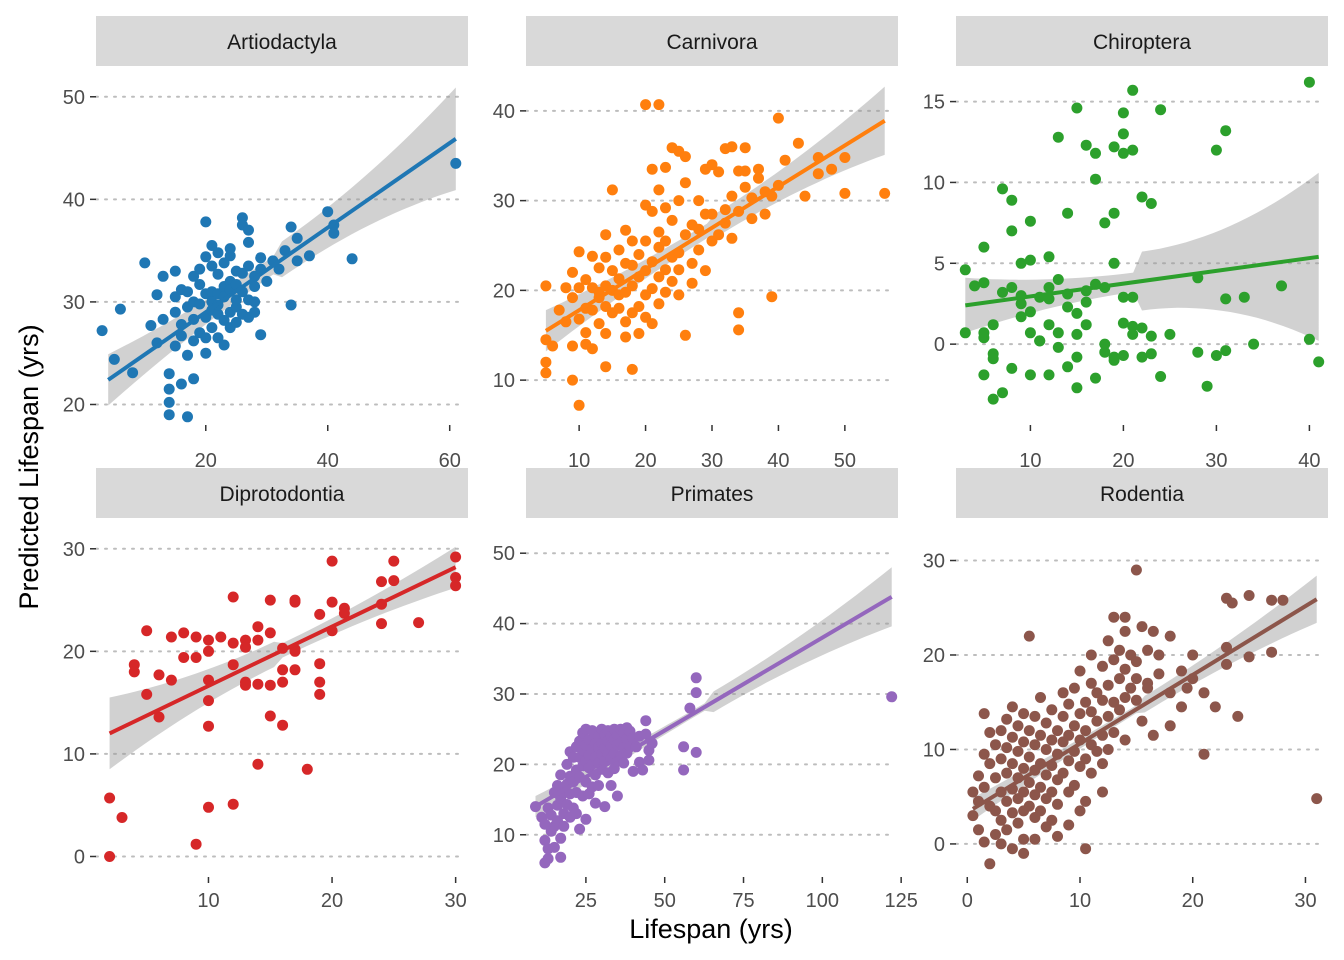 This screenshot has height=960, width=1344. What do you see at coordinates (711, 929) in the screenshot?
I see `x-axis-title: Lifespan (yrs)` at bounding box center [711, 929].